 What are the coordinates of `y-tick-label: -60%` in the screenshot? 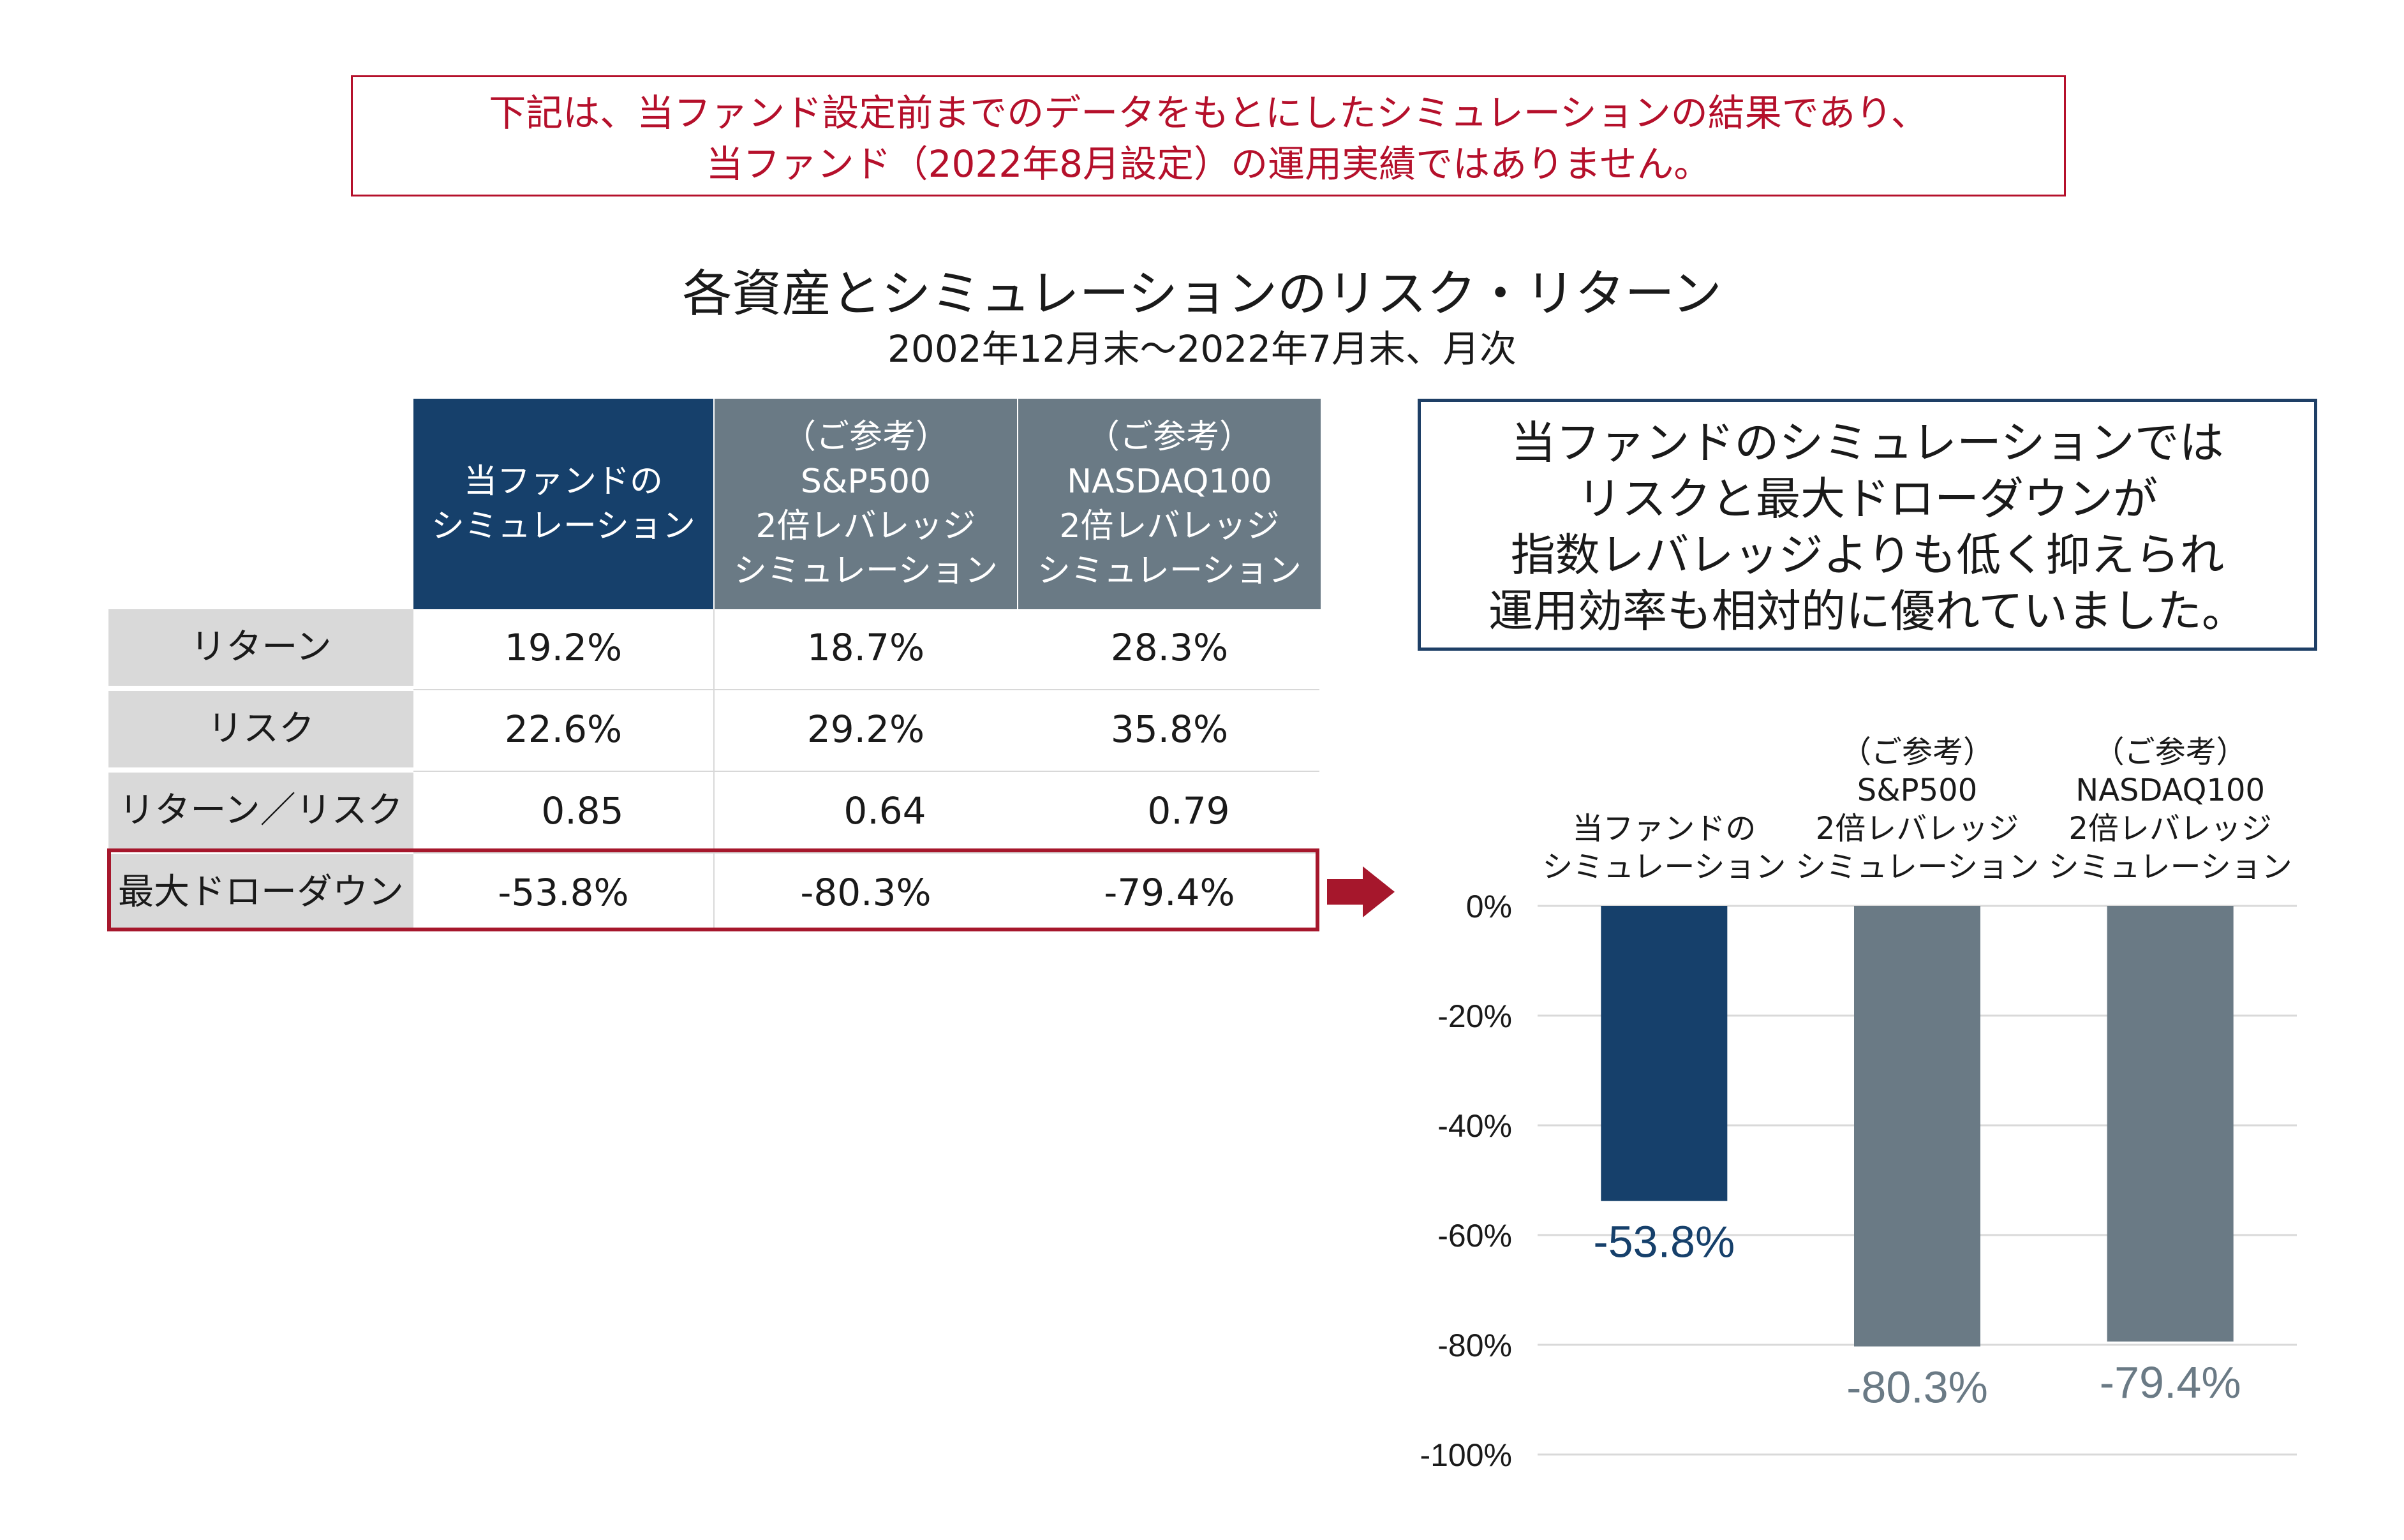 It's located at (1474, 1236).